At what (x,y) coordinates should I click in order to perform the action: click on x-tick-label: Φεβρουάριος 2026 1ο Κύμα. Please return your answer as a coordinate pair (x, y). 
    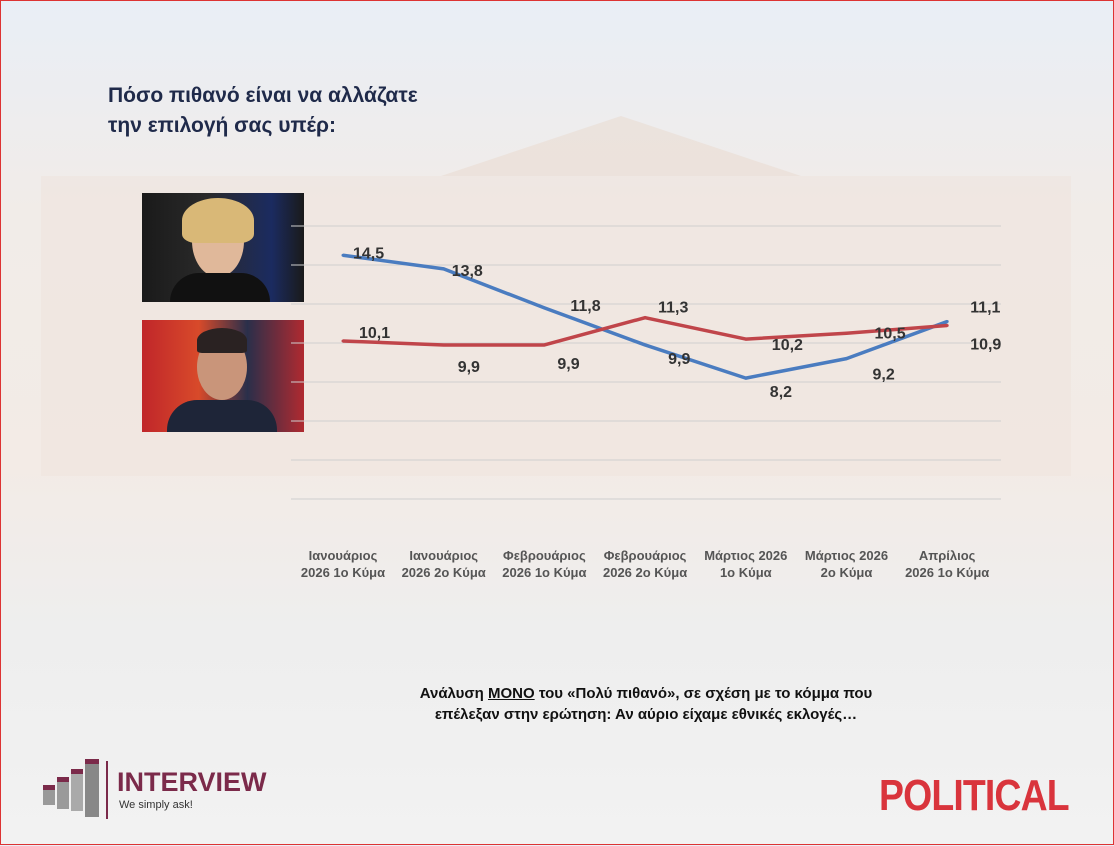
    Looking at the image, I should click on (544, 564).